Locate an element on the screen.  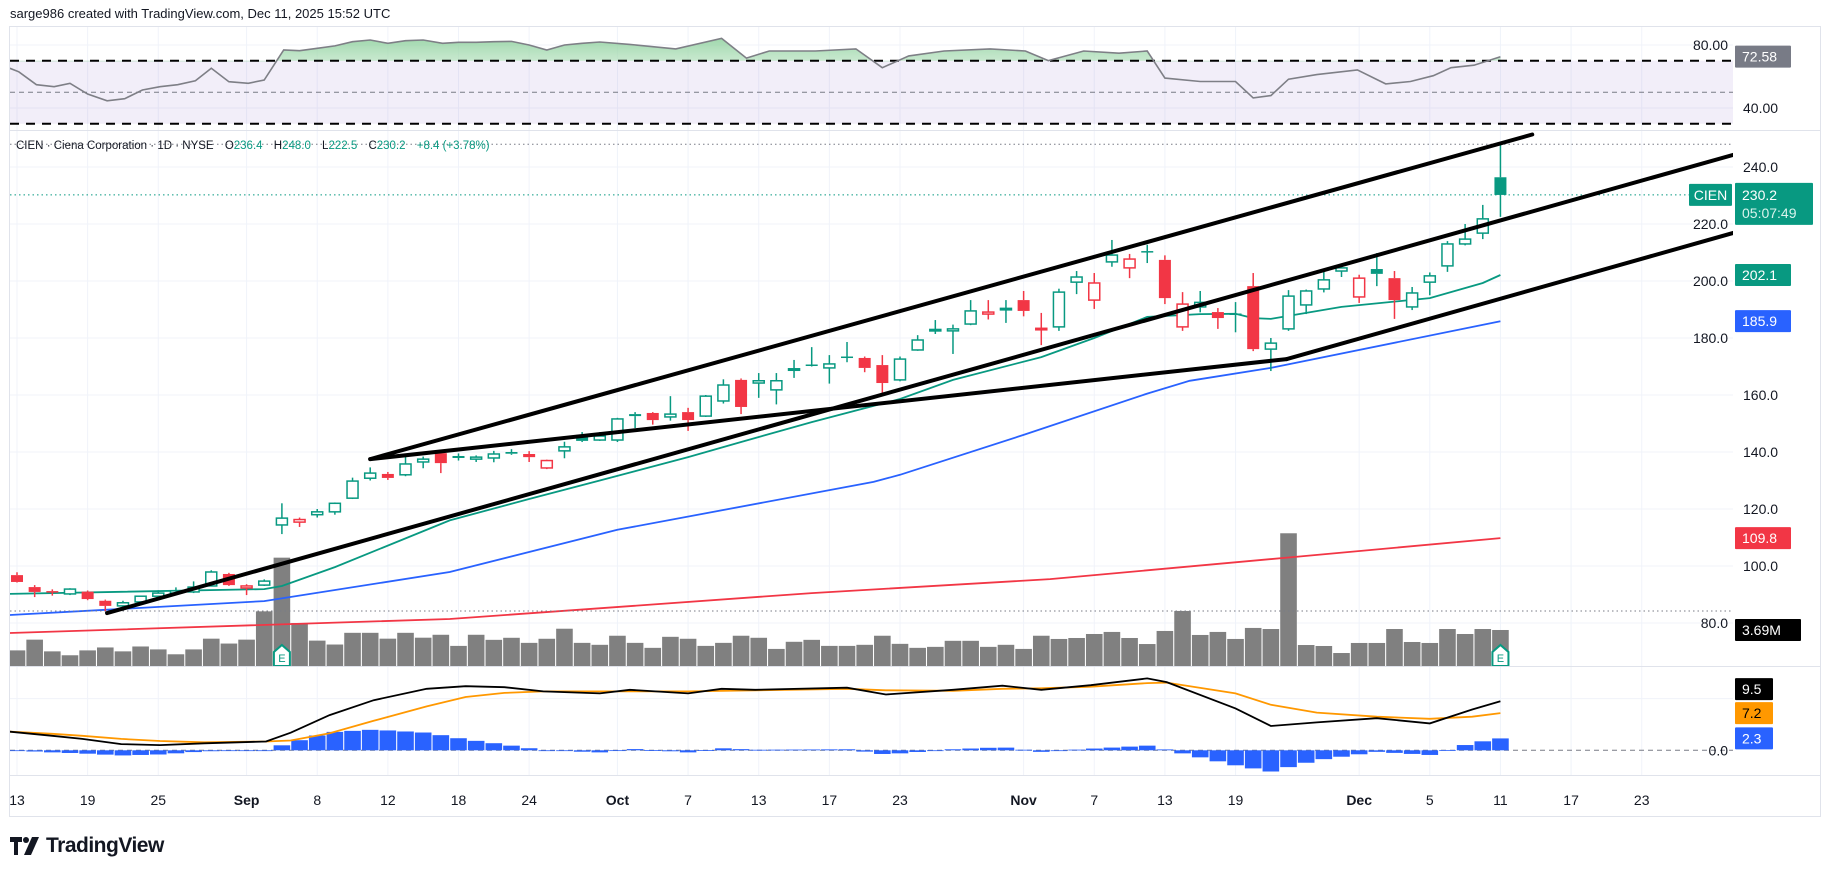
last-price-badge: 230.2 05:07:49 is located at coordinates (1774, 203).